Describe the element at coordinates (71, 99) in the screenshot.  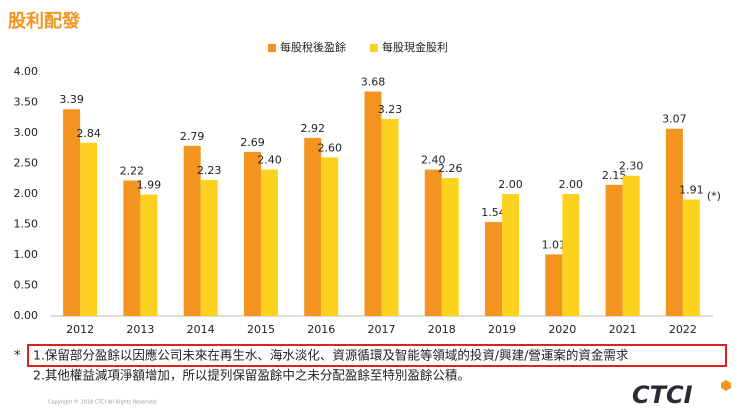
I see `value-label: 3.39` at that location.